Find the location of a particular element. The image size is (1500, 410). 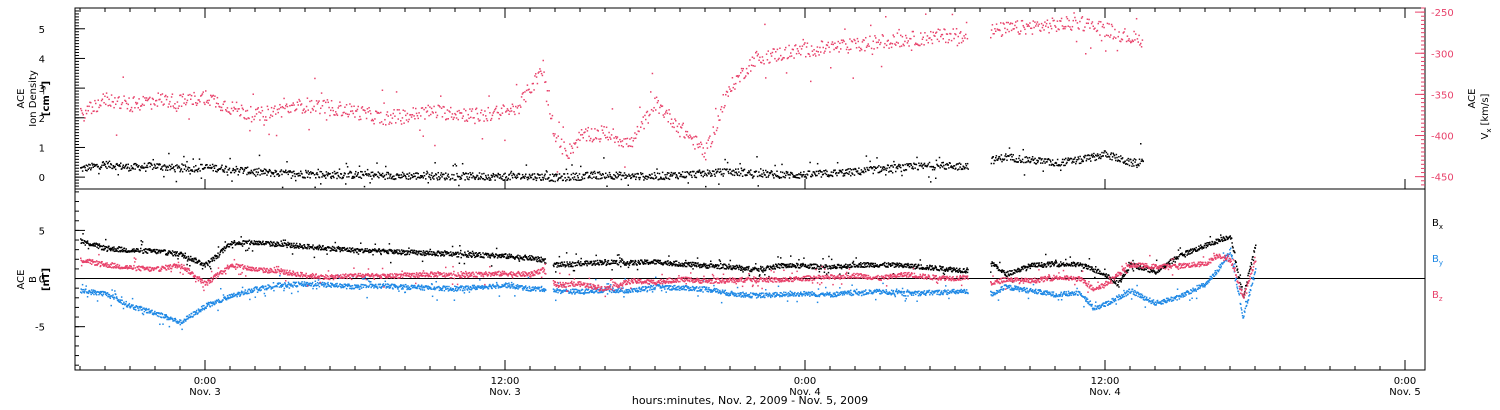

density-tick-label: 3 is located at coordinates (42, 89).